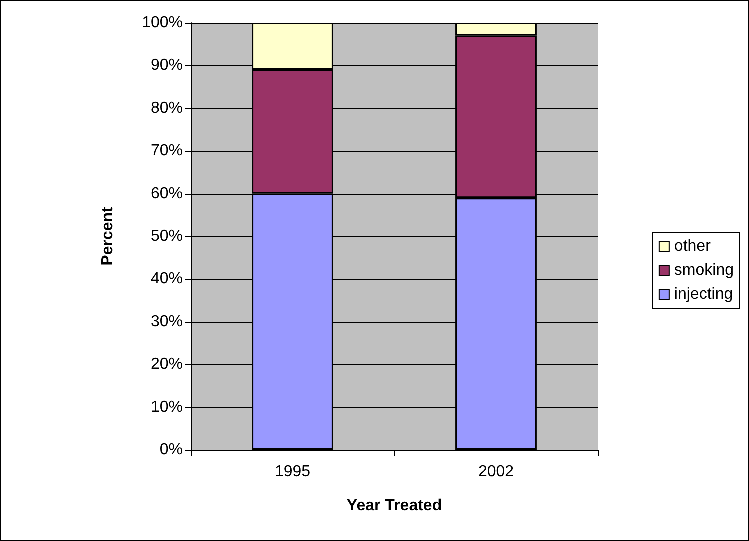 Image resolution: width=749 pixels, height=541 pixels. What do you see at coordinates (704, 294) in the screenshot?
I see `legend-label: injecting` at bounding box center [704, 294].